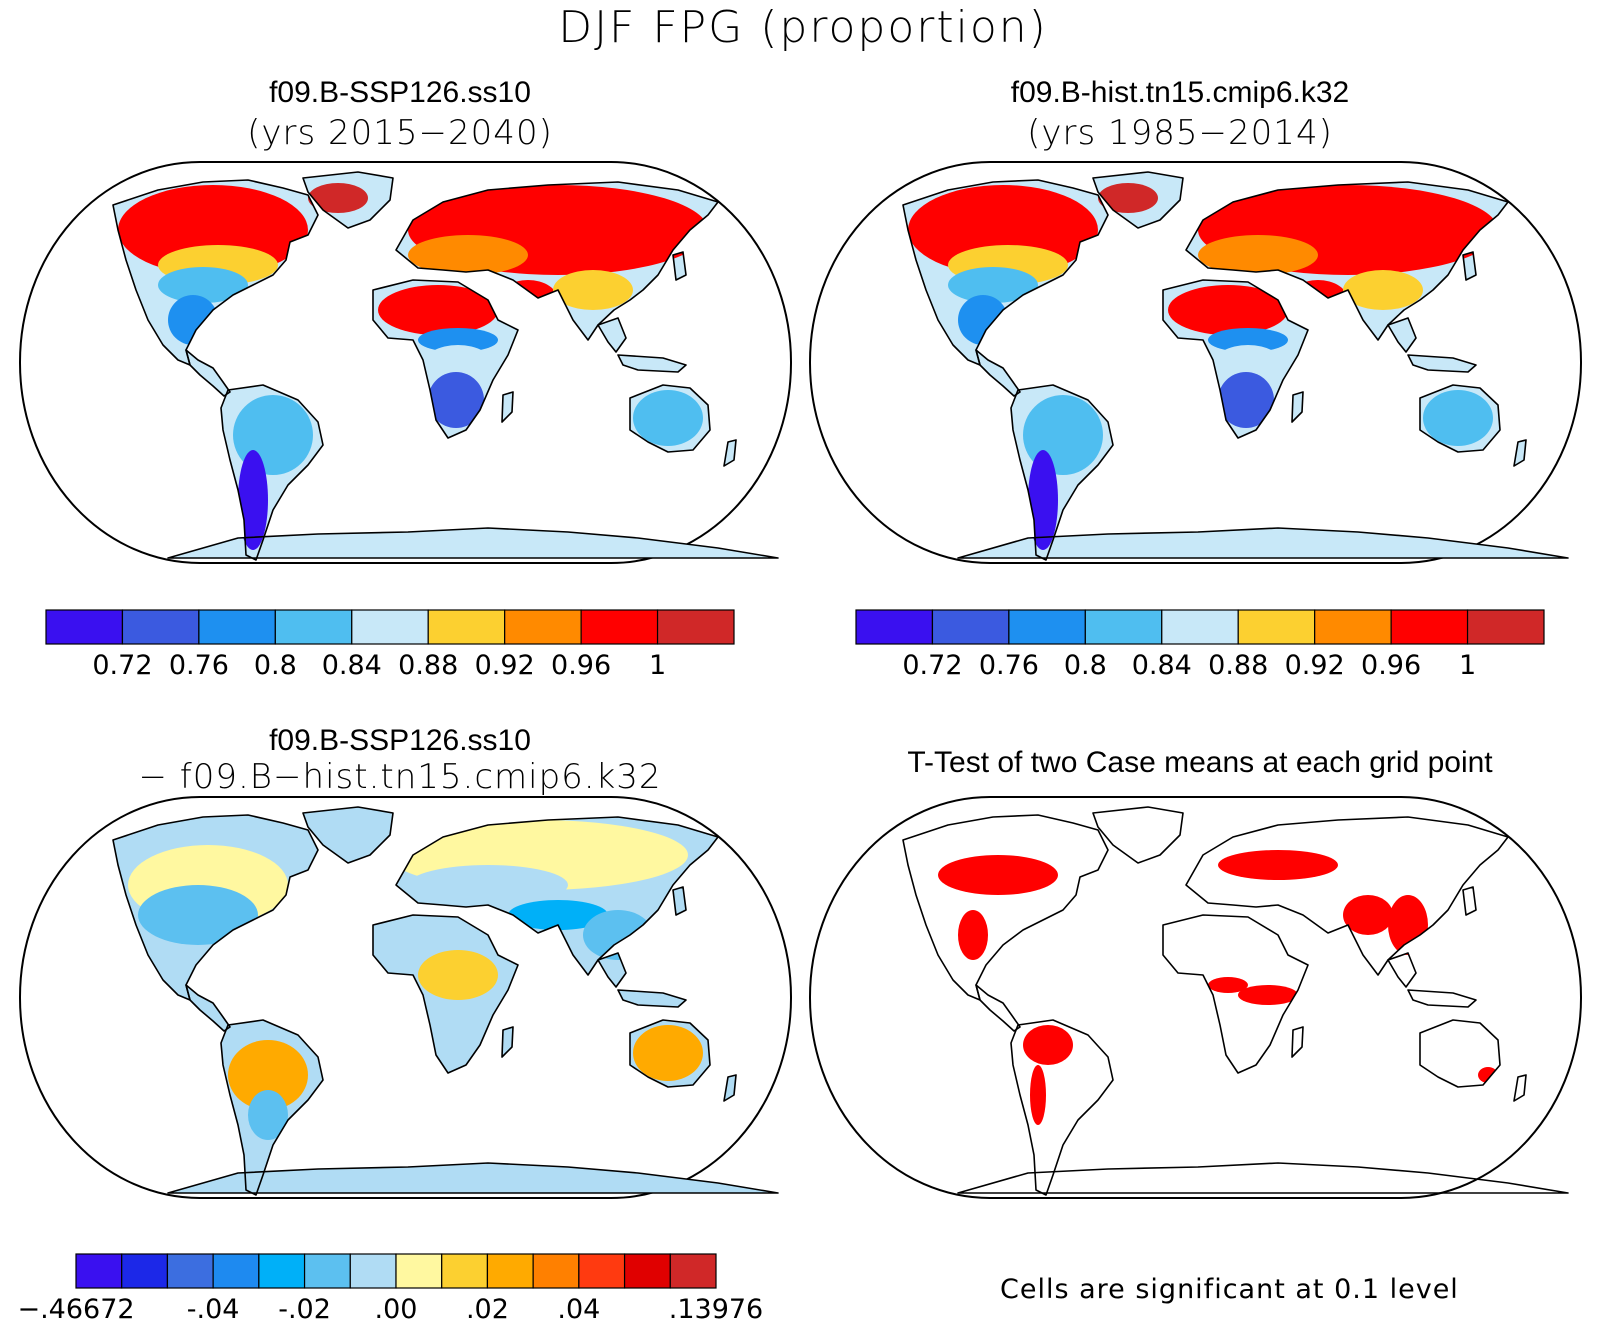 Image resolution: width=1606 pixels, height=1323 pixels. Describe the element at coordinates (390, 1288) in the screenshot. I see `colorbar-diff: −.46672 -.04 -.02 .00 .02 .04 .13976` at that location.